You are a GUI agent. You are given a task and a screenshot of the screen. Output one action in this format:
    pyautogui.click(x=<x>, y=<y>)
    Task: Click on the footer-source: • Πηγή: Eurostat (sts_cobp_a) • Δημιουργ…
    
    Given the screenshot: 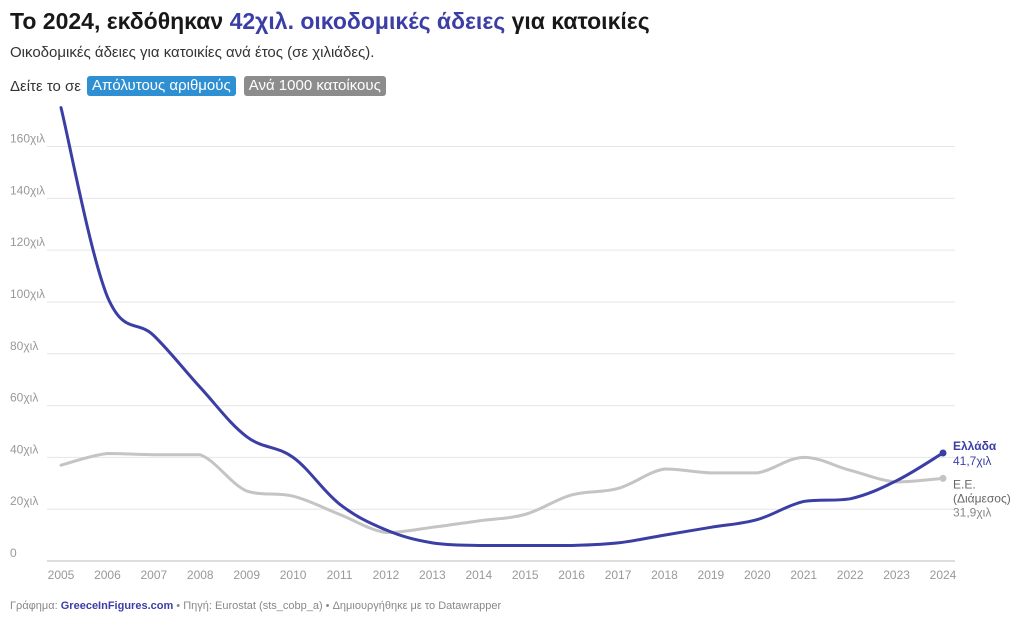 What is the action you would take?
    pyautogui.click(x=337, y=606)
    